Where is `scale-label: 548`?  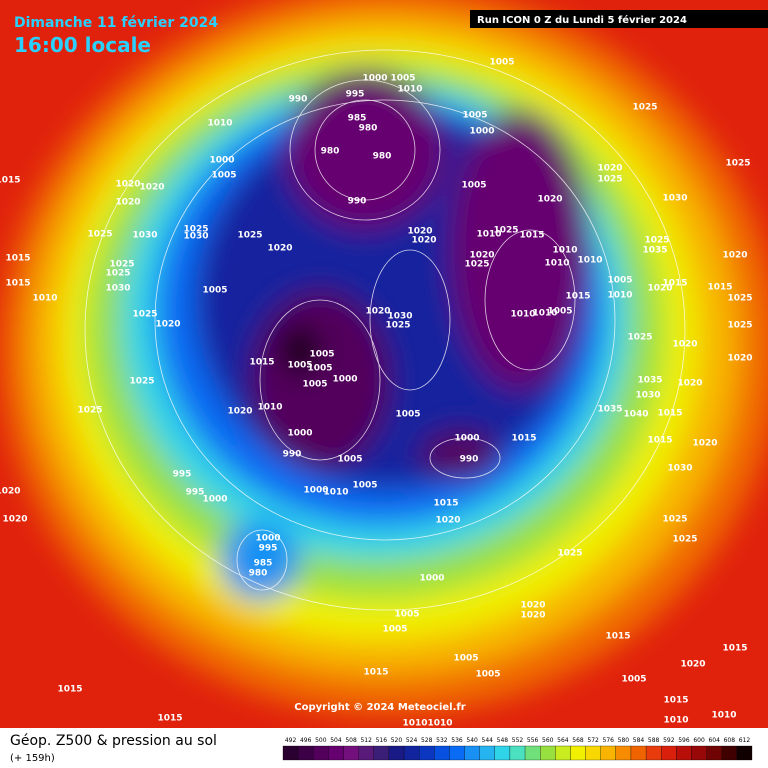 scale-label: 548 is located at coordinates (503, 740).